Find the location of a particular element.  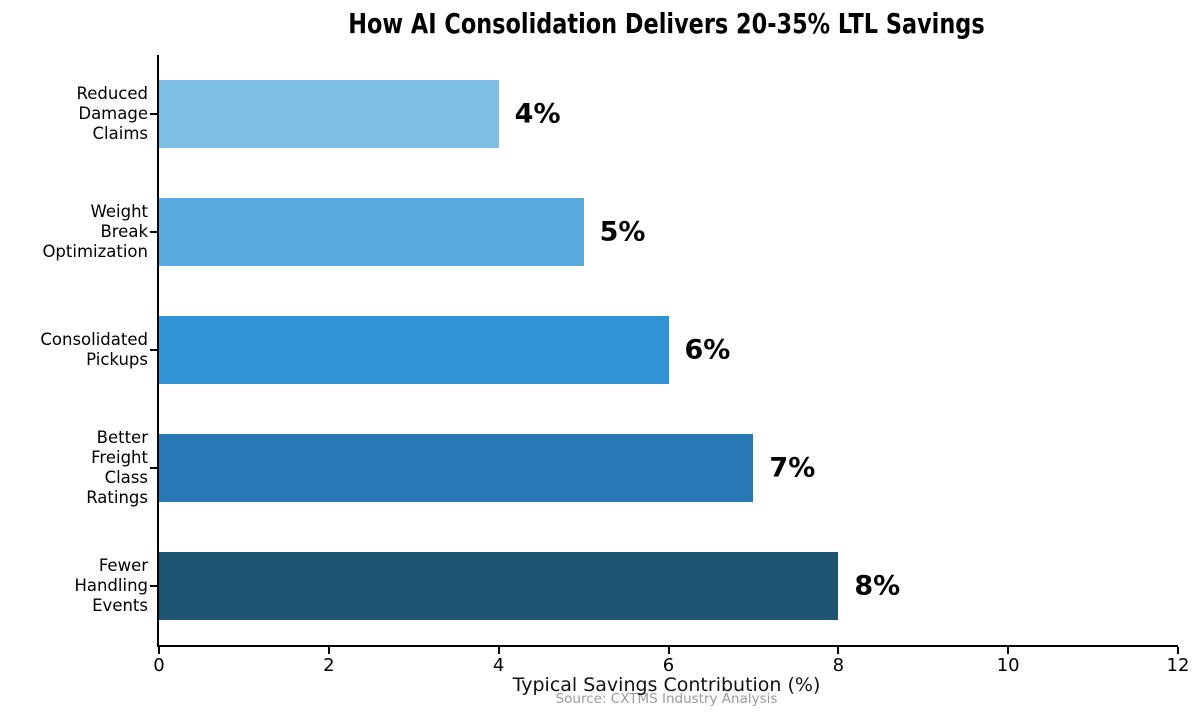

value-label: 7% is located at coordinates (792, 468).